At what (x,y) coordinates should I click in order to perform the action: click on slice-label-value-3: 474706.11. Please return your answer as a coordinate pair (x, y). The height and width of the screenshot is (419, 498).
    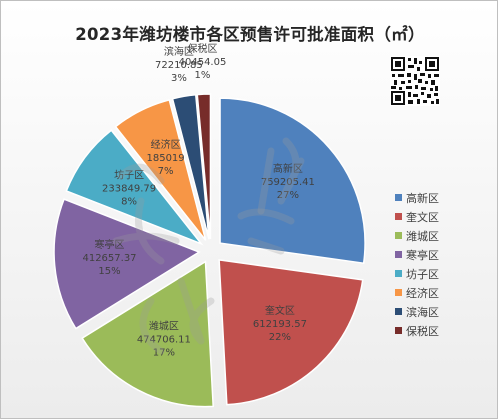
    Looking at the image, I should click on (164, 339).